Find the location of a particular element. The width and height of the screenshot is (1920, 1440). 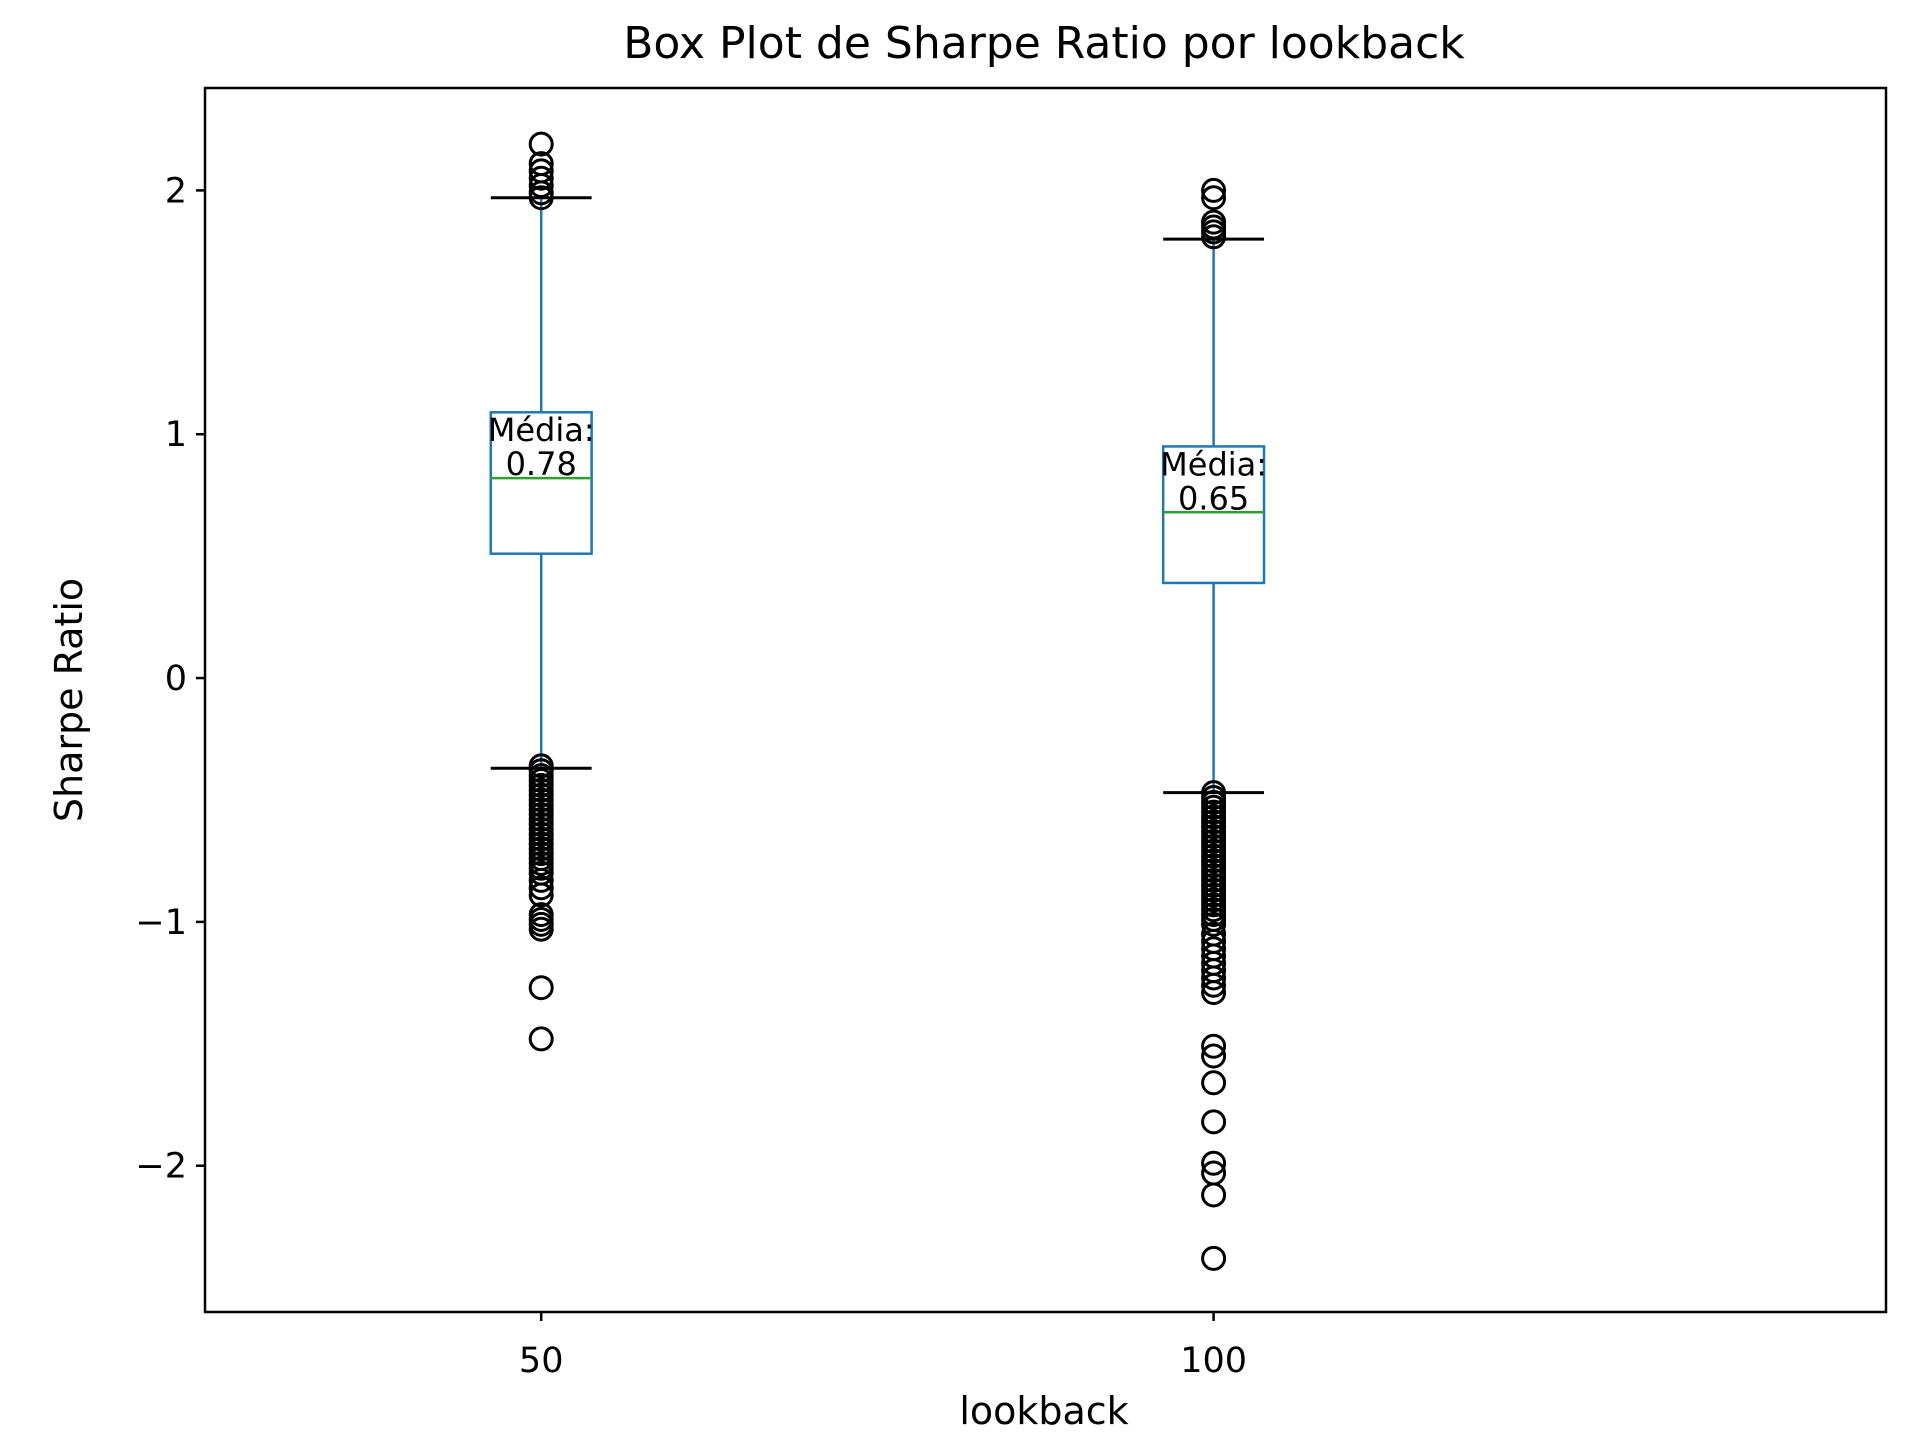

x-axis-label: lookback is located at coordinates (1043, 1411).